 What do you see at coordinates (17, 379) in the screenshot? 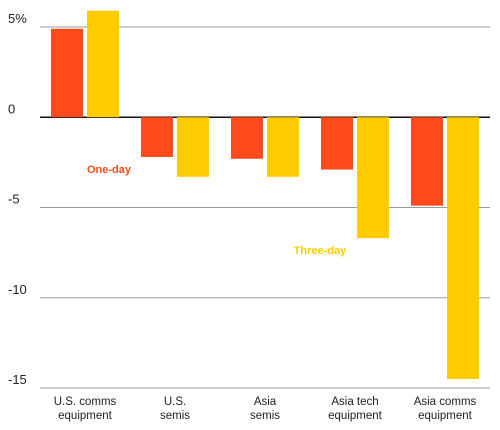
I see `y-tick-label: -15` at bounding box center [17, 379].